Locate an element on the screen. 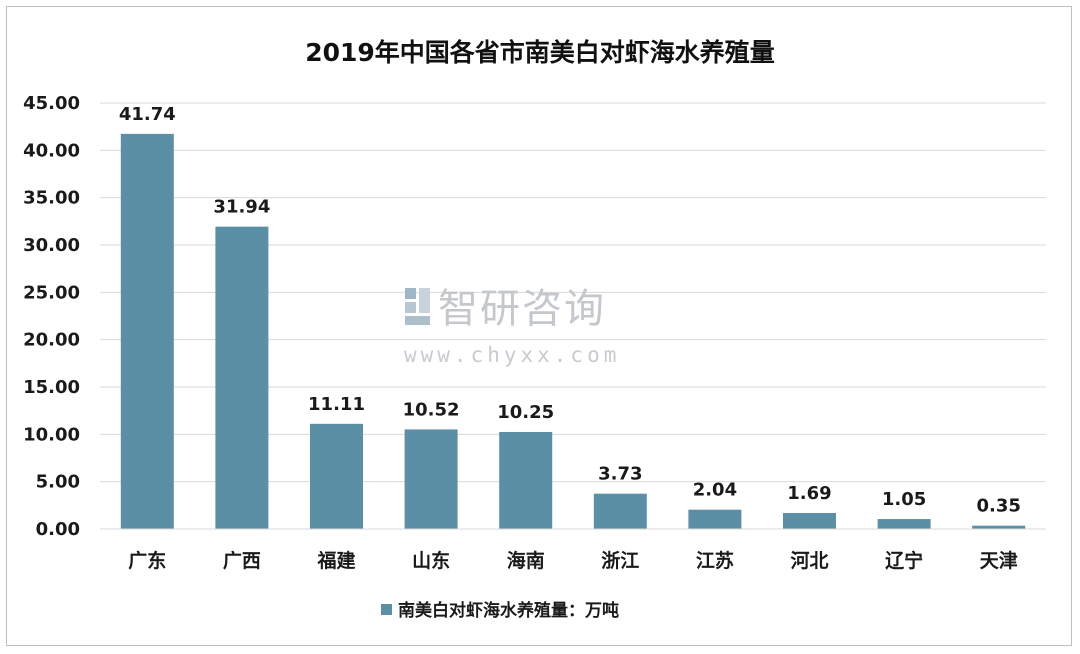 The width and height of the screenshot is (1080, 654). category-label-4: 山东 is located at coordinates (431, 560).